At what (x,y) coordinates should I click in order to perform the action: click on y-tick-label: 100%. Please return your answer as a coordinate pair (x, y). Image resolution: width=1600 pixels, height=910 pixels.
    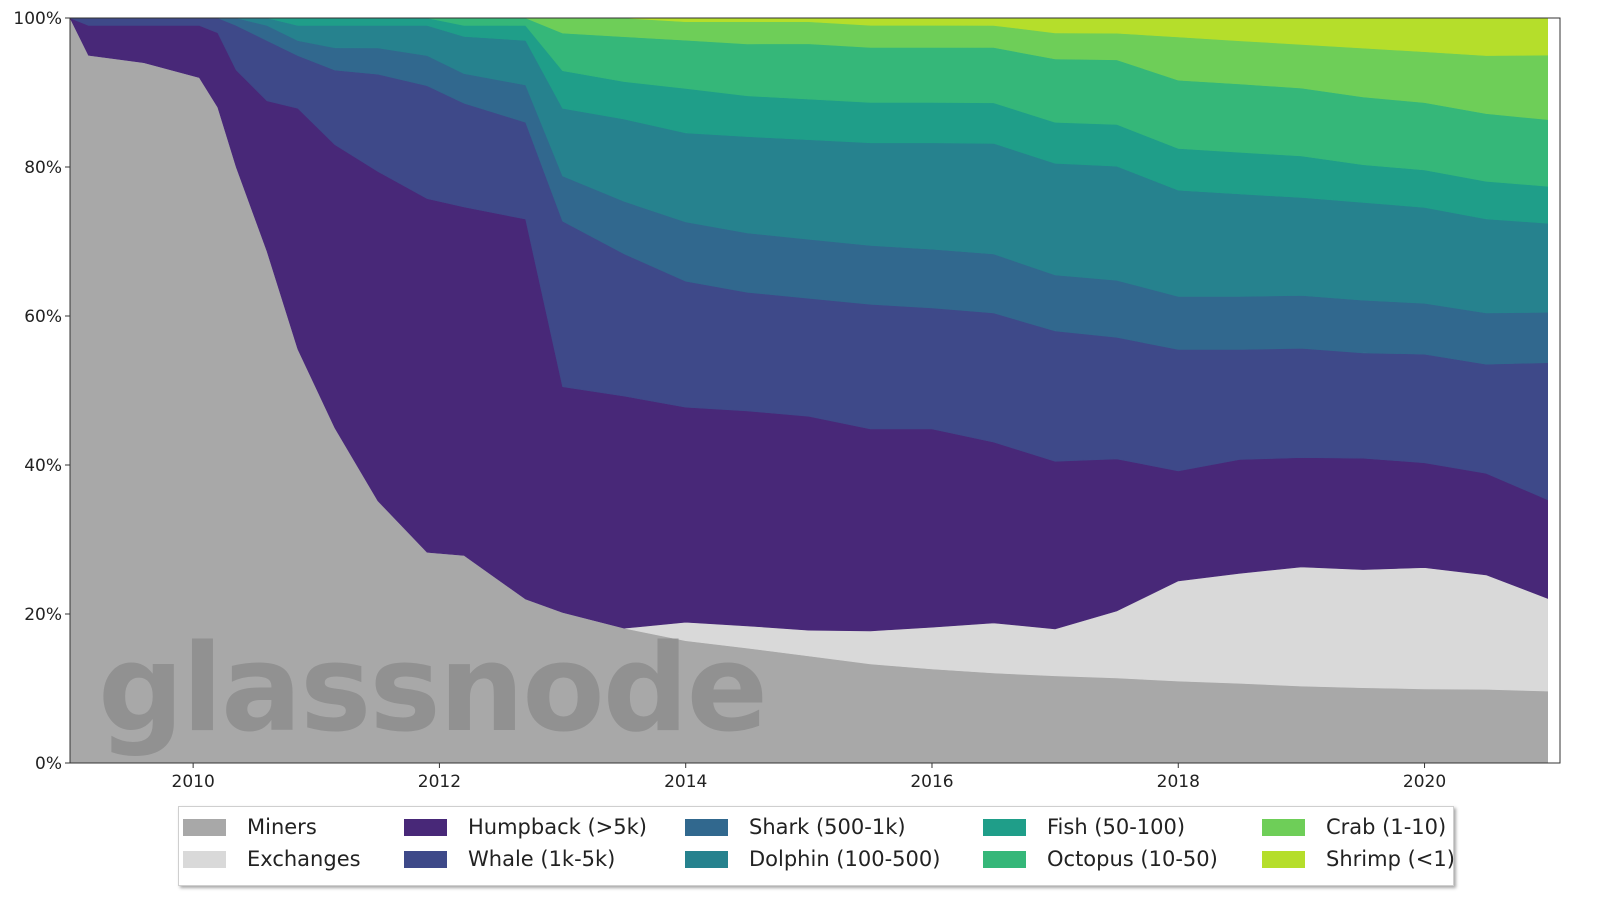
    Looking at the image, I should click on (37, 19).